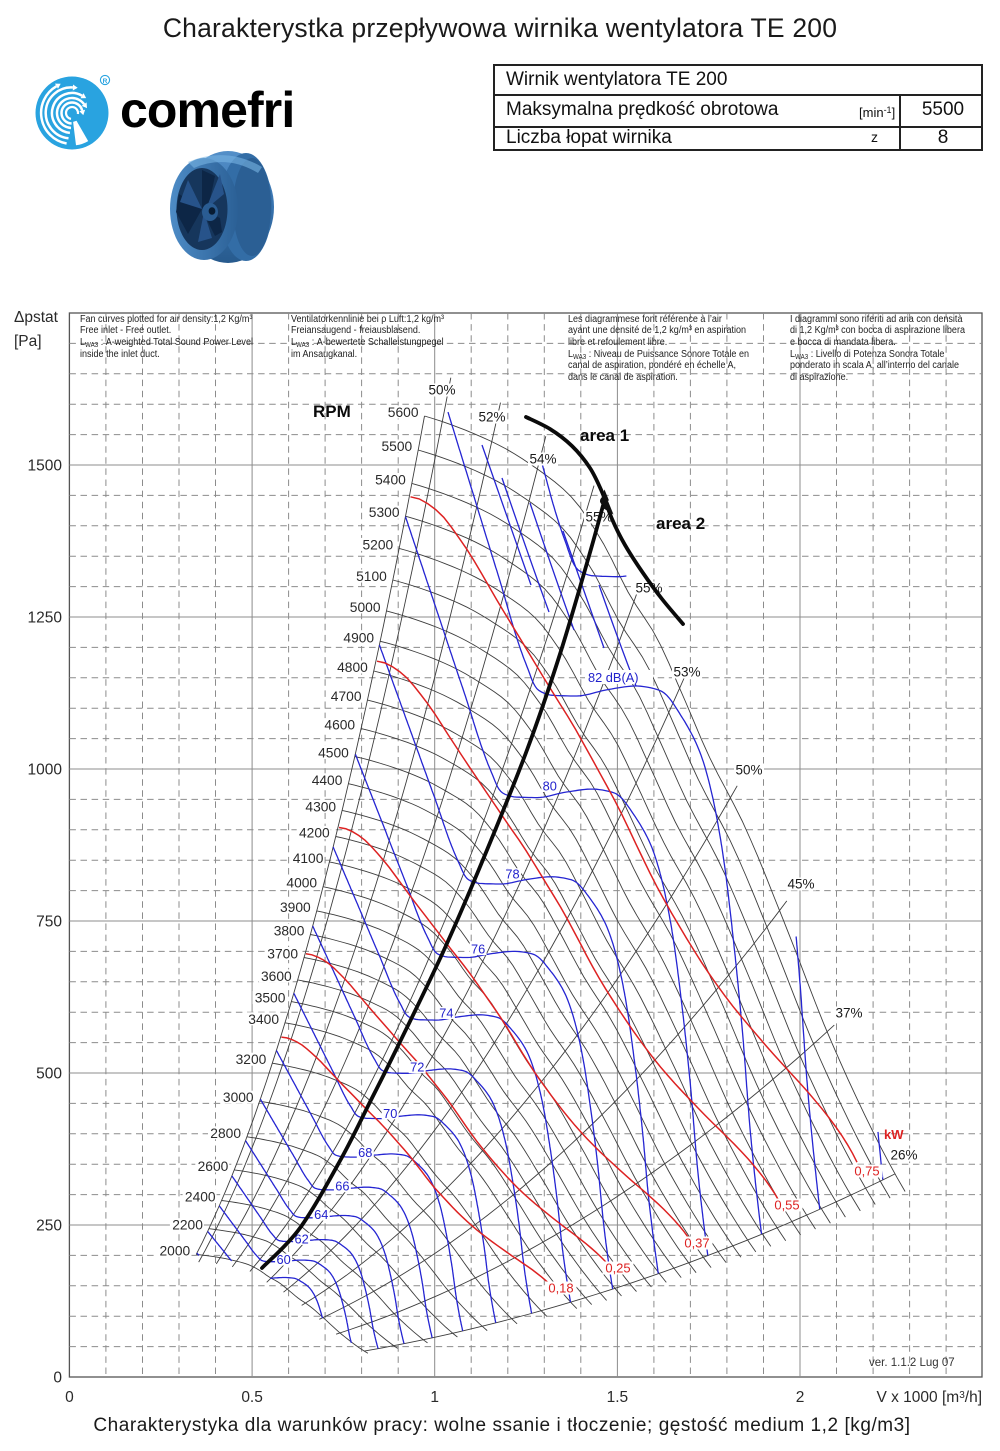 The width and height of the screenshot is (1000, 1451). What do you see at coordinates (560, 1288) in the screenshot?
I see `svg-text: 0,18` at bounding box center [560, 1288].